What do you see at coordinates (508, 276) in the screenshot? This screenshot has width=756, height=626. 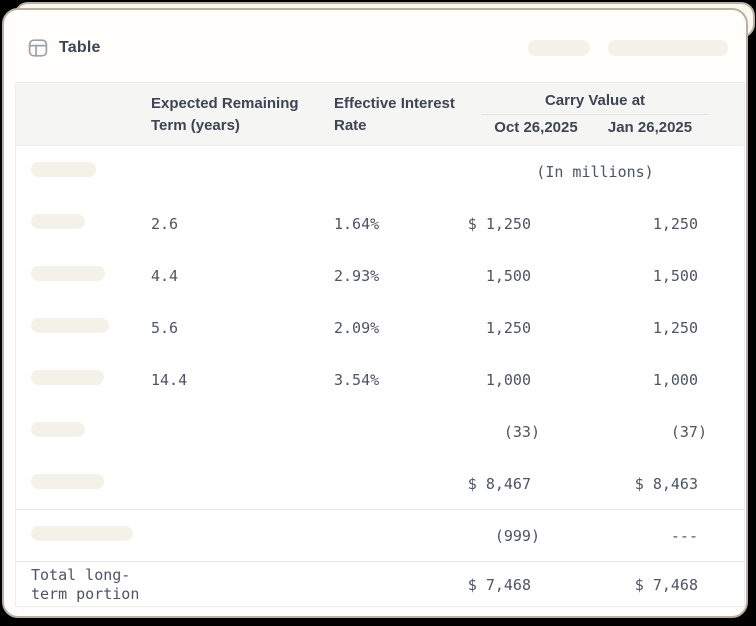 I see `oct-value-cell: 1,500` at bounding box center [508, 276].